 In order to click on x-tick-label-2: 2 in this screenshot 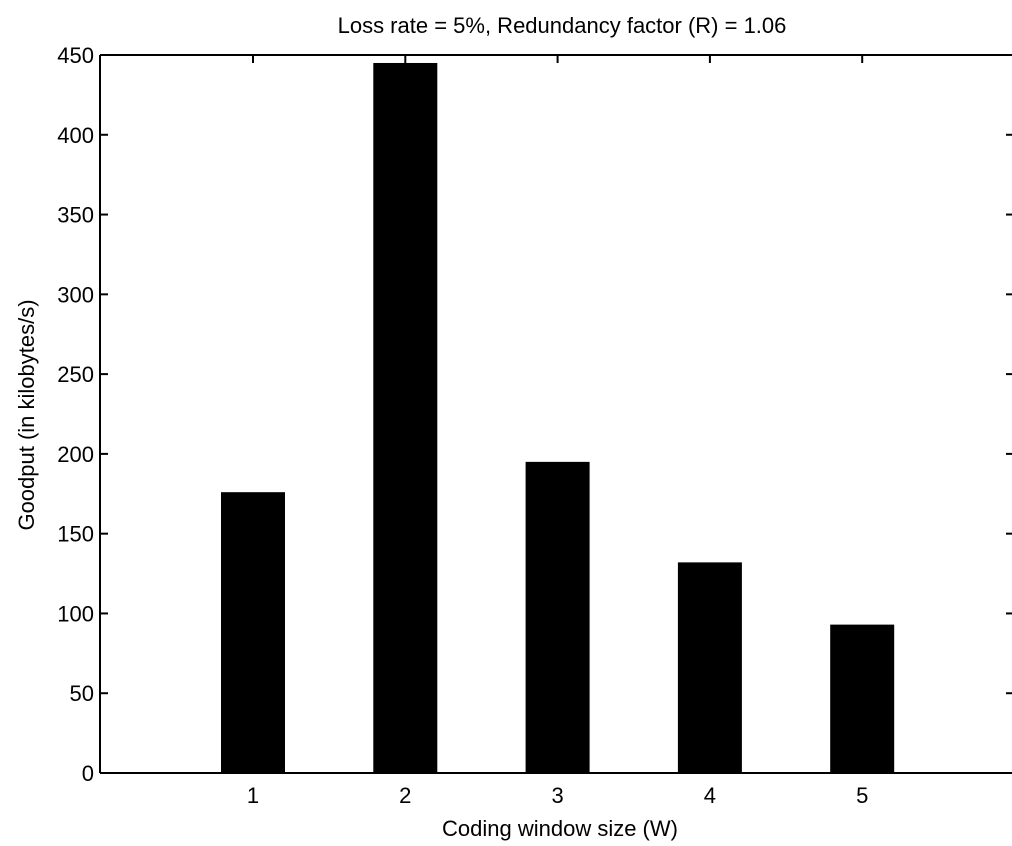, I will do `click(405, 795)`.